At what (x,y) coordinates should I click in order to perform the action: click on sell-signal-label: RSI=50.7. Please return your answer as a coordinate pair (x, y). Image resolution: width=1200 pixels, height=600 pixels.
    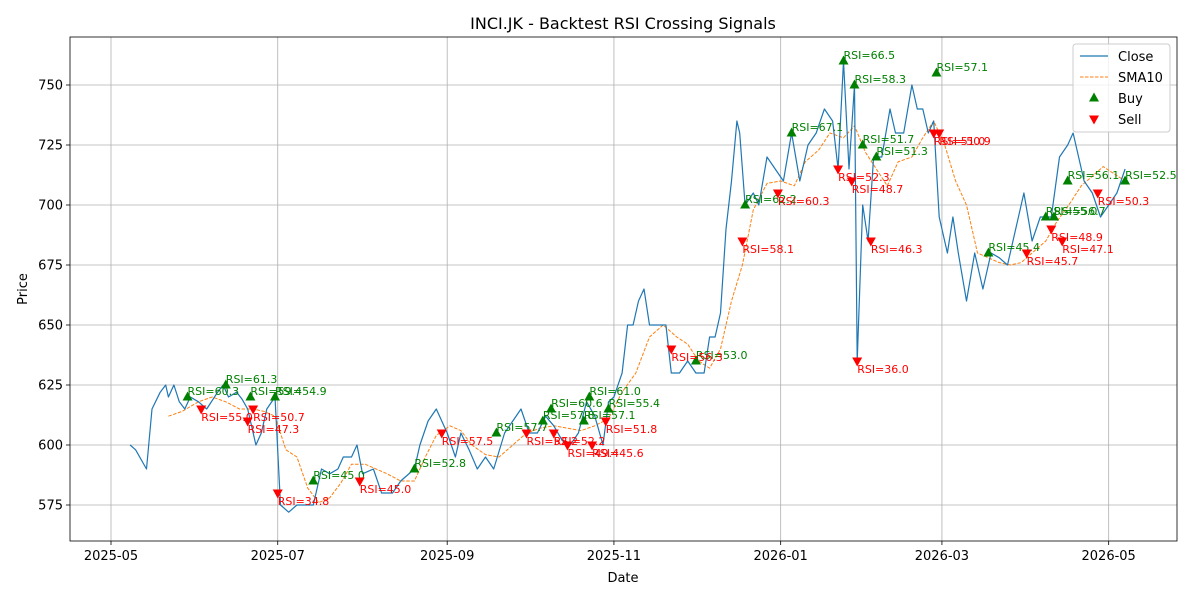
    Looking at the image, I should click on (279, 417).